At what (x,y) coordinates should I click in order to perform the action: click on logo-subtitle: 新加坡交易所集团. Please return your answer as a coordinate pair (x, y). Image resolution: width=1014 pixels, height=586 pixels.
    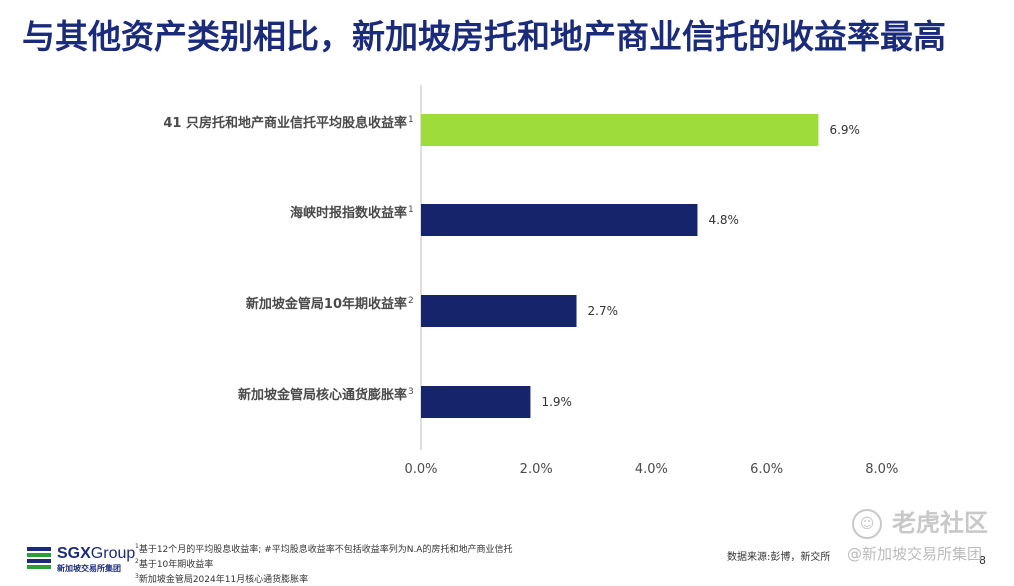
    Looking at the image, I should click on (89, 568).